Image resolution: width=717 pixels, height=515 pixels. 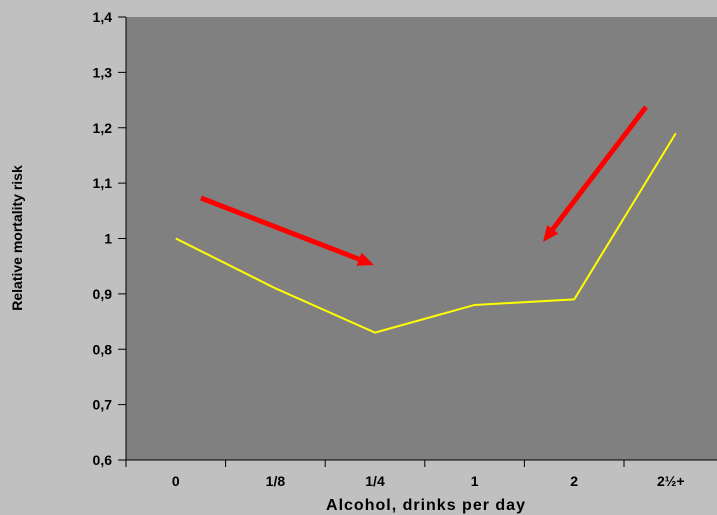 I want to click on y-tick-label: 0,8, so click(x=103, y=349).